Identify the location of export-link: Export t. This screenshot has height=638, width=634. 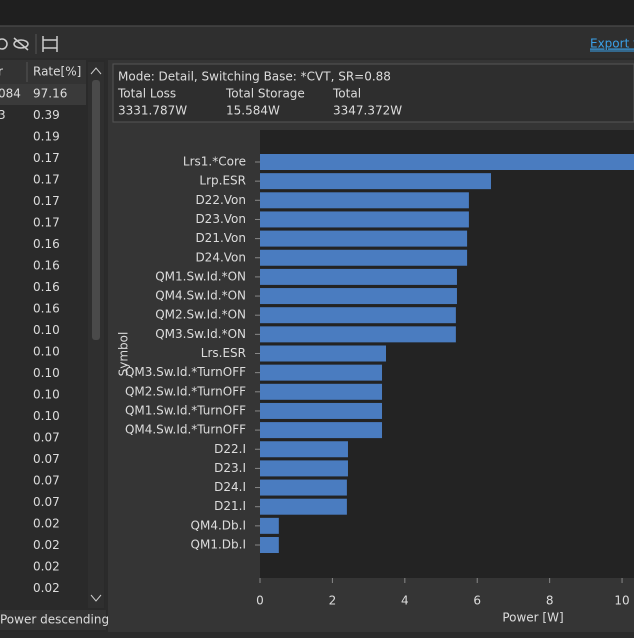
(612, 44).